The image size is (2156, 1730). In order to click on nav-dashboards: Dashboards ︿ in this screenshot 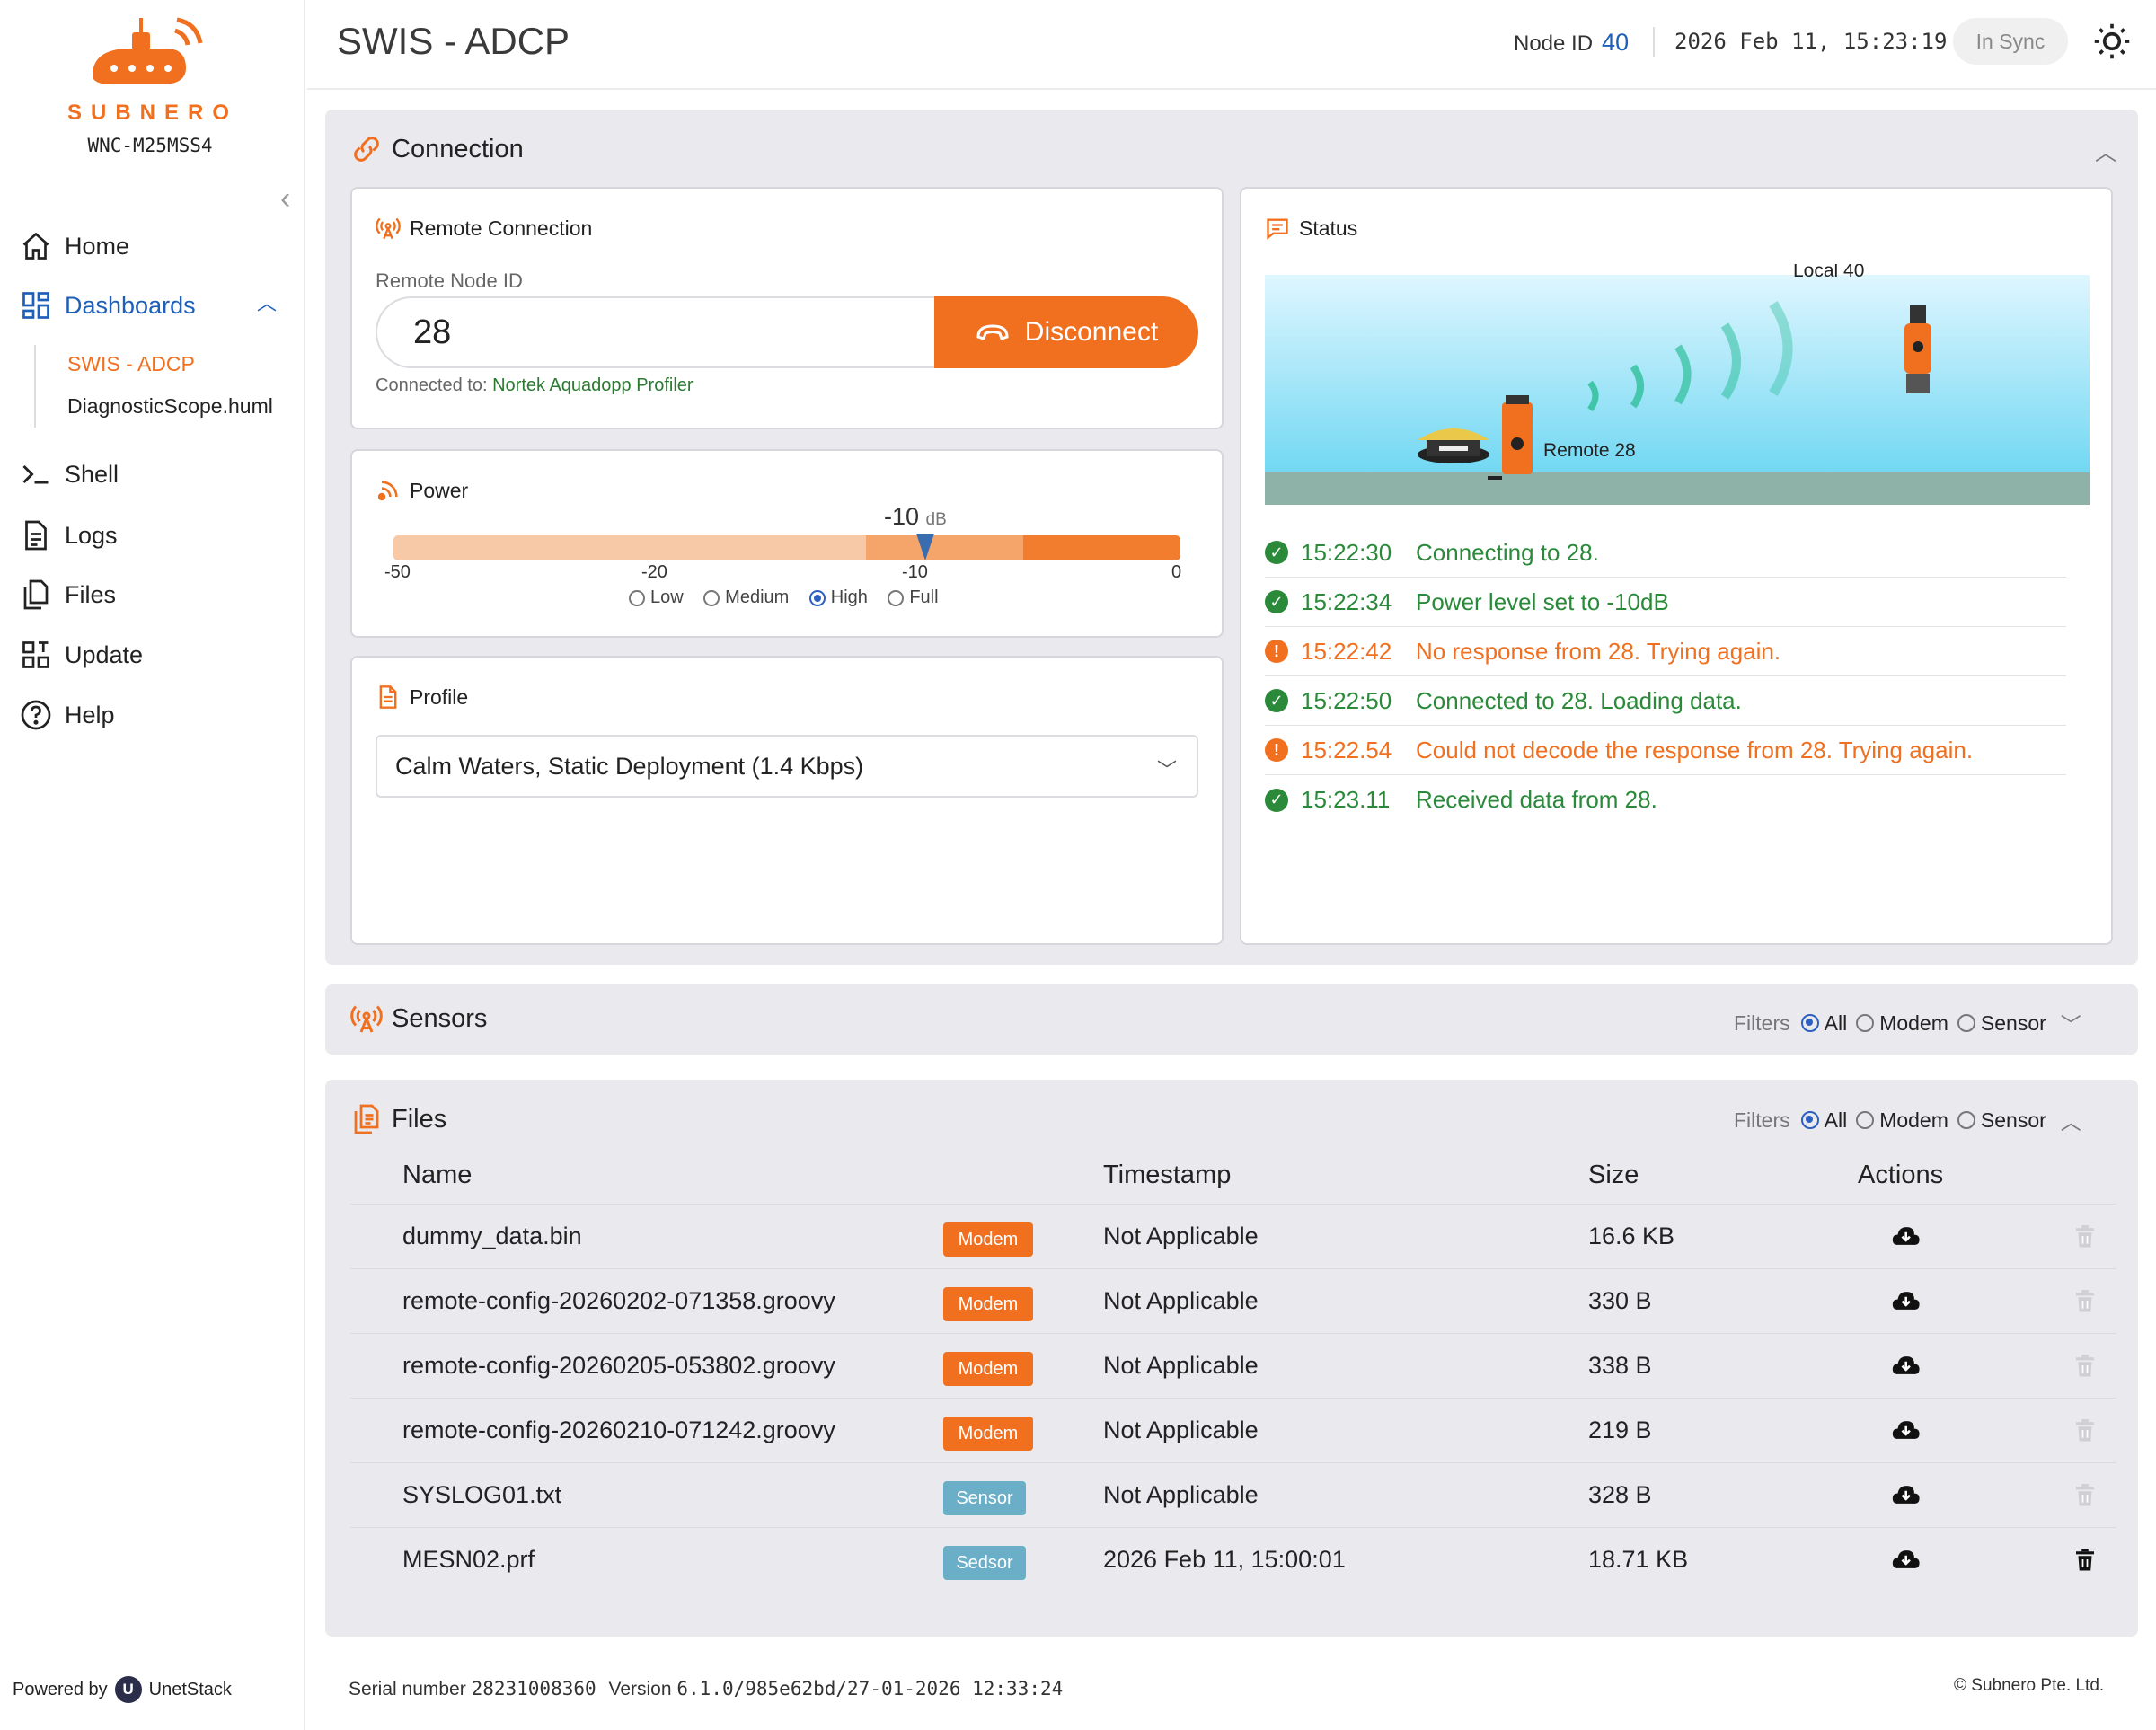, I will do `click(148, 305)`.